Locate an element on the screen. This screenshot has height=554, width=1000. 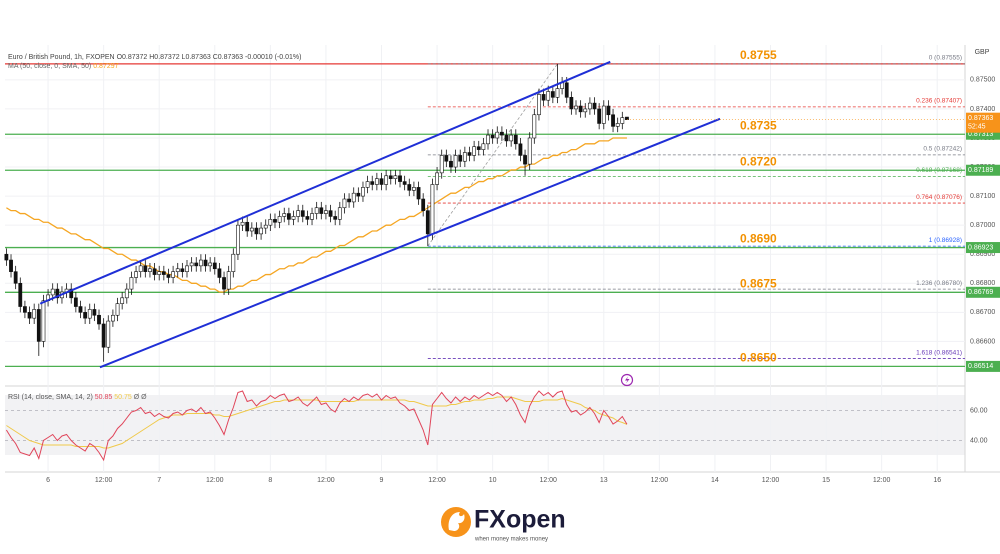
x-tick-label: 13 is located at coordinates (604, 480).